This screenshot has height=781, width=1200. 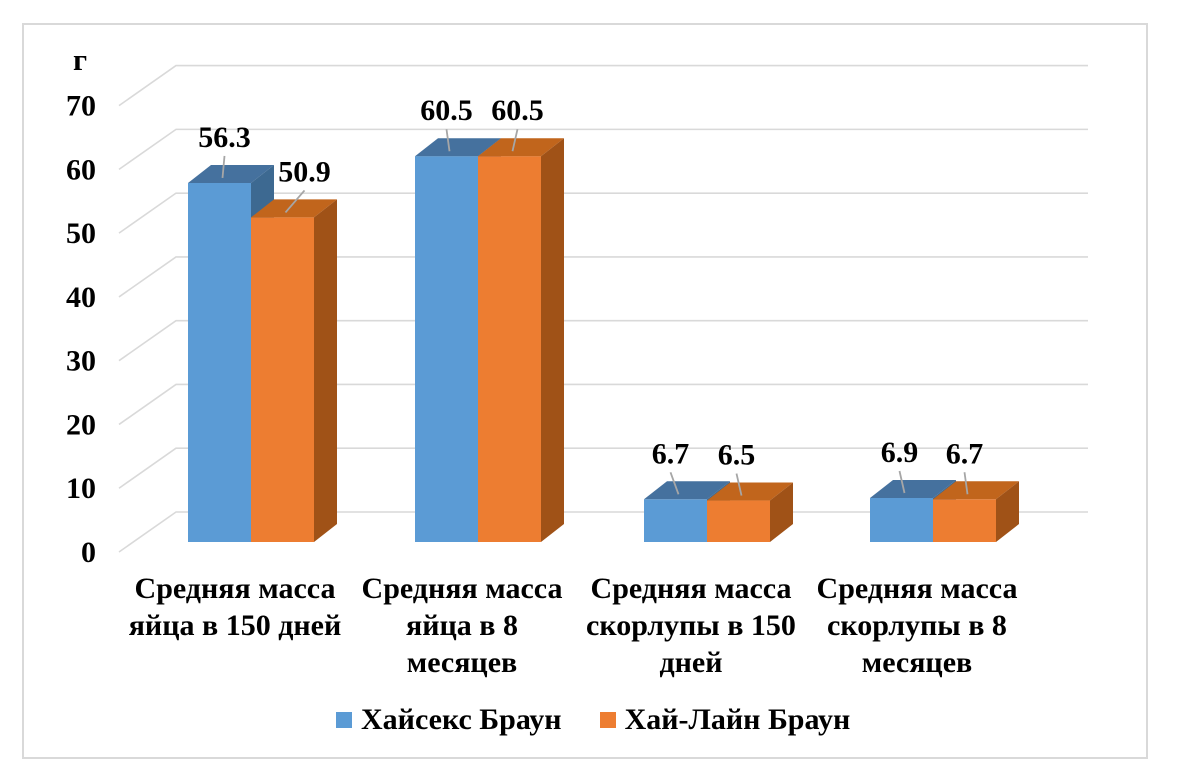 I want to click on category-label-line: яйца в 150 дней, so click(x=235, y=625).